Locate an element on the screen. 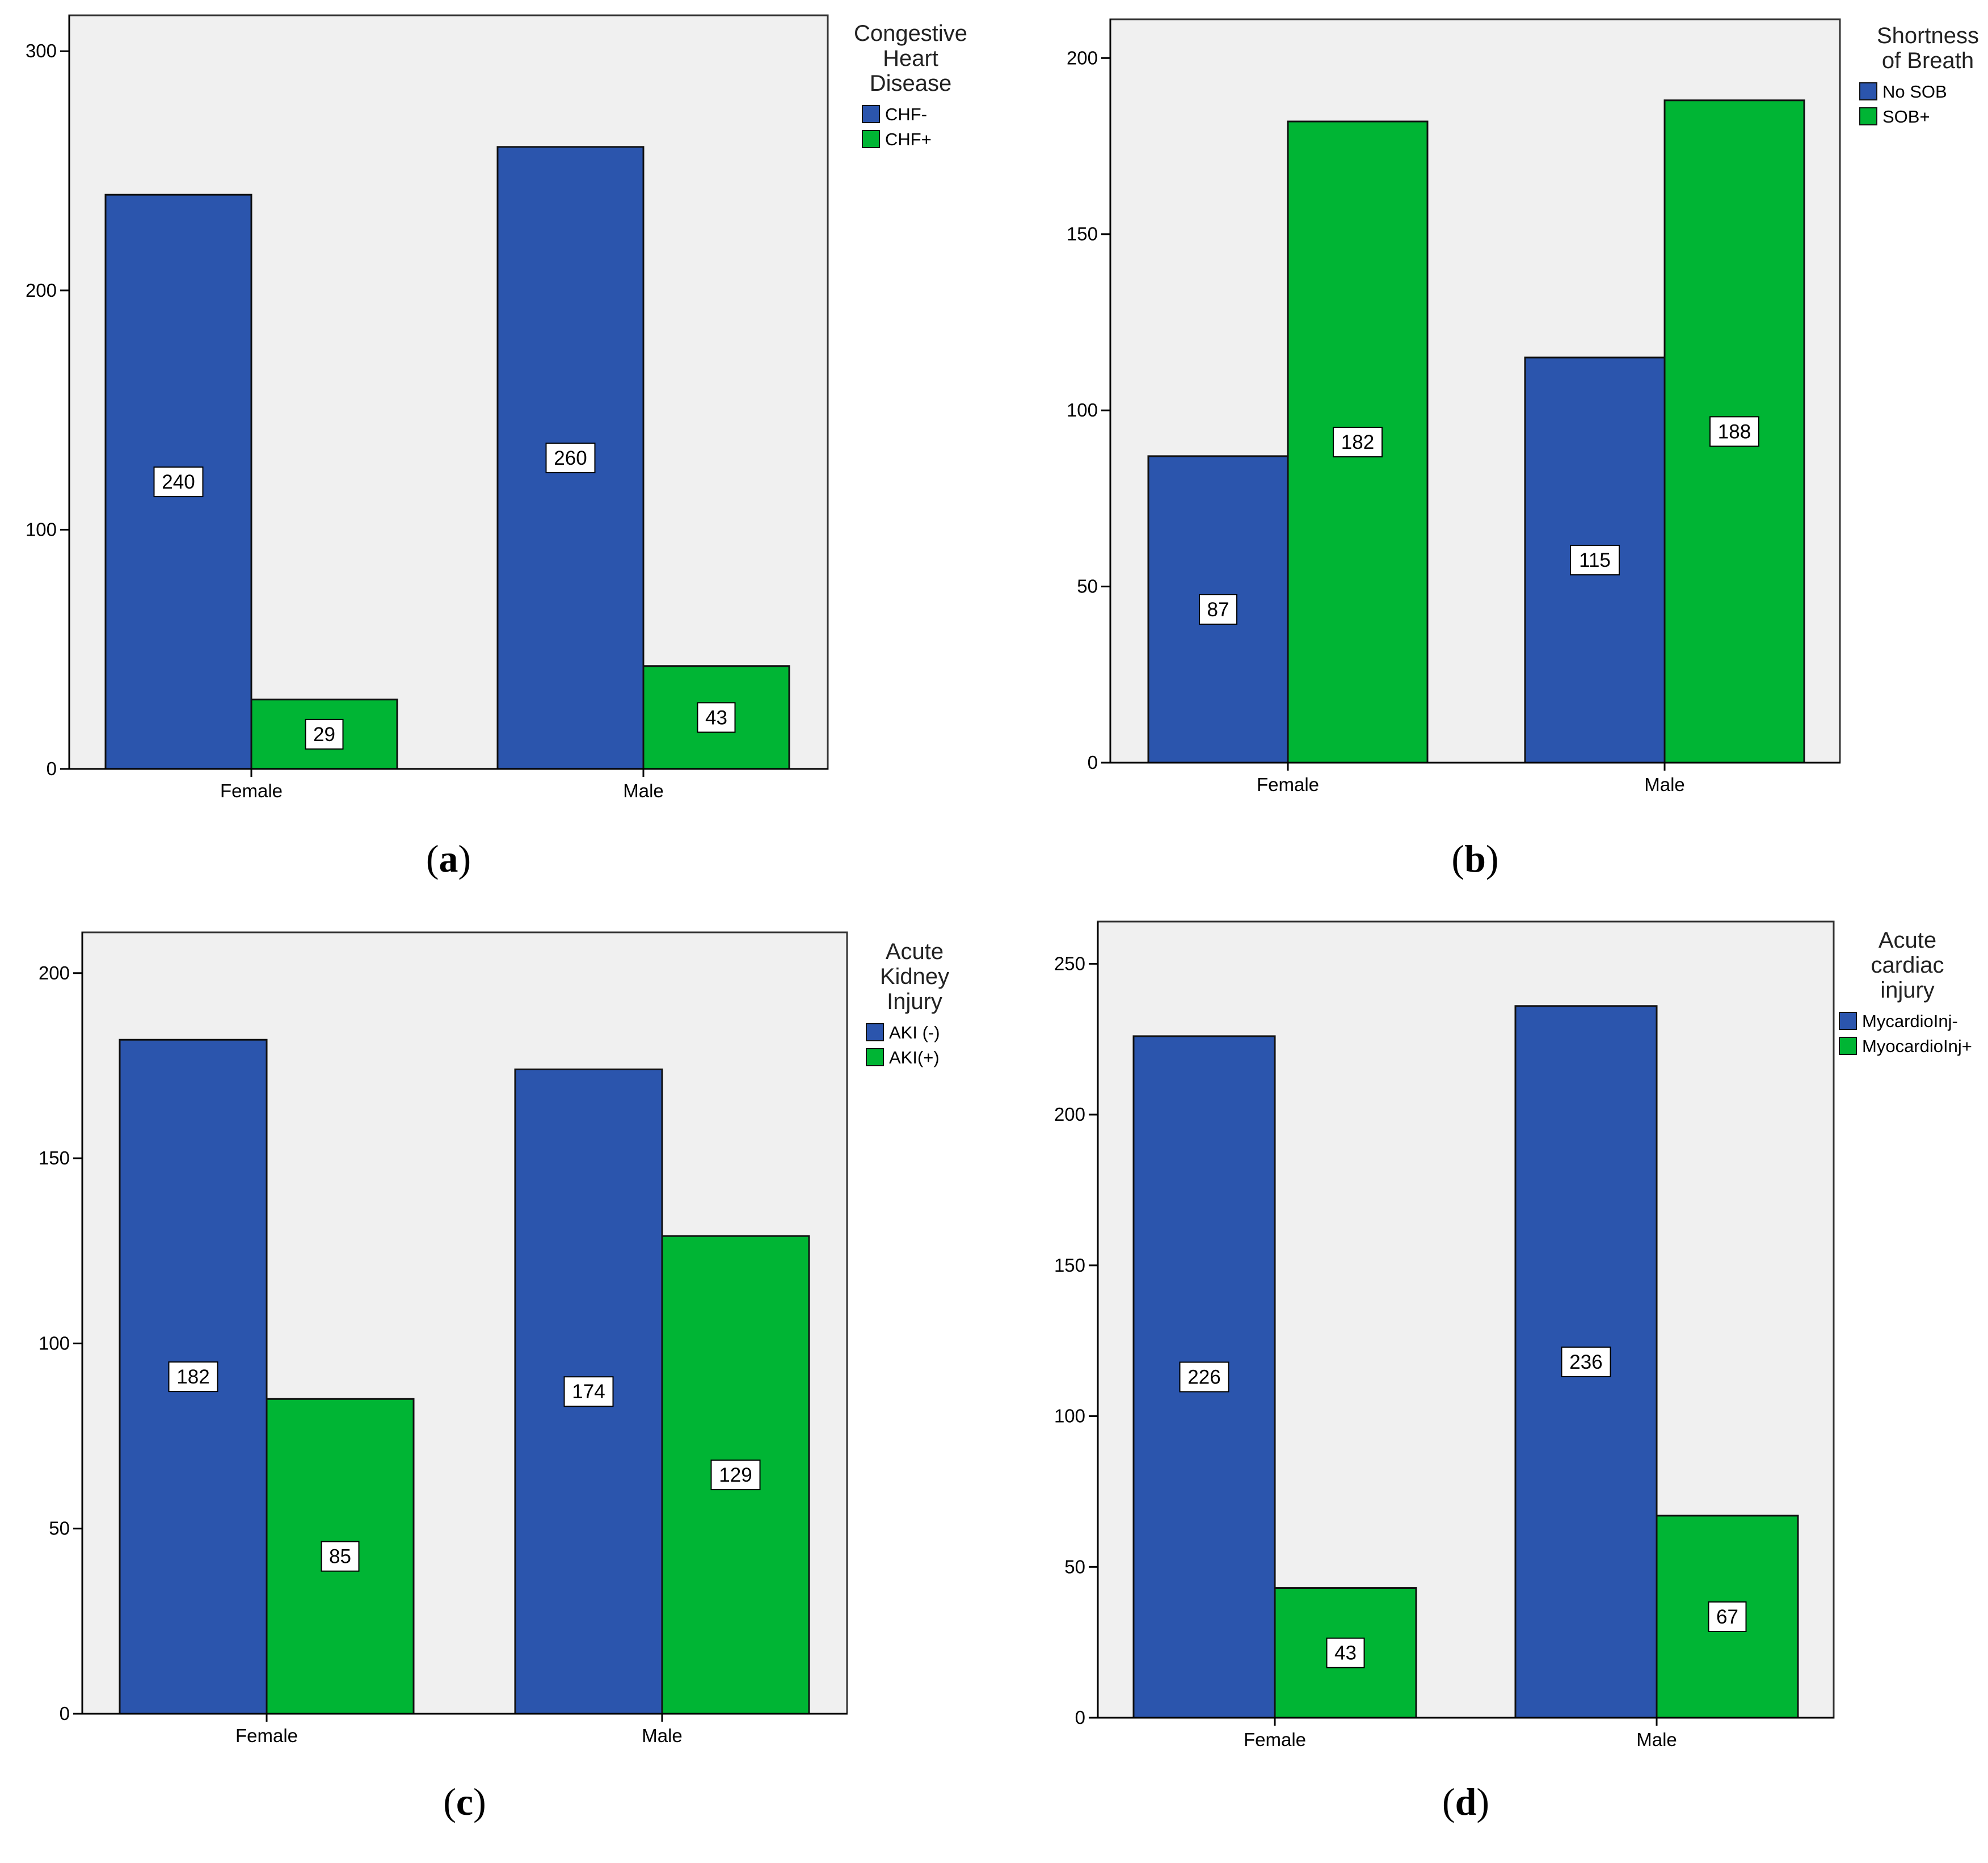 The width and height of the screenshot is (1988, 1863). legend-label: CHF- is located at coordinates (906, 114).